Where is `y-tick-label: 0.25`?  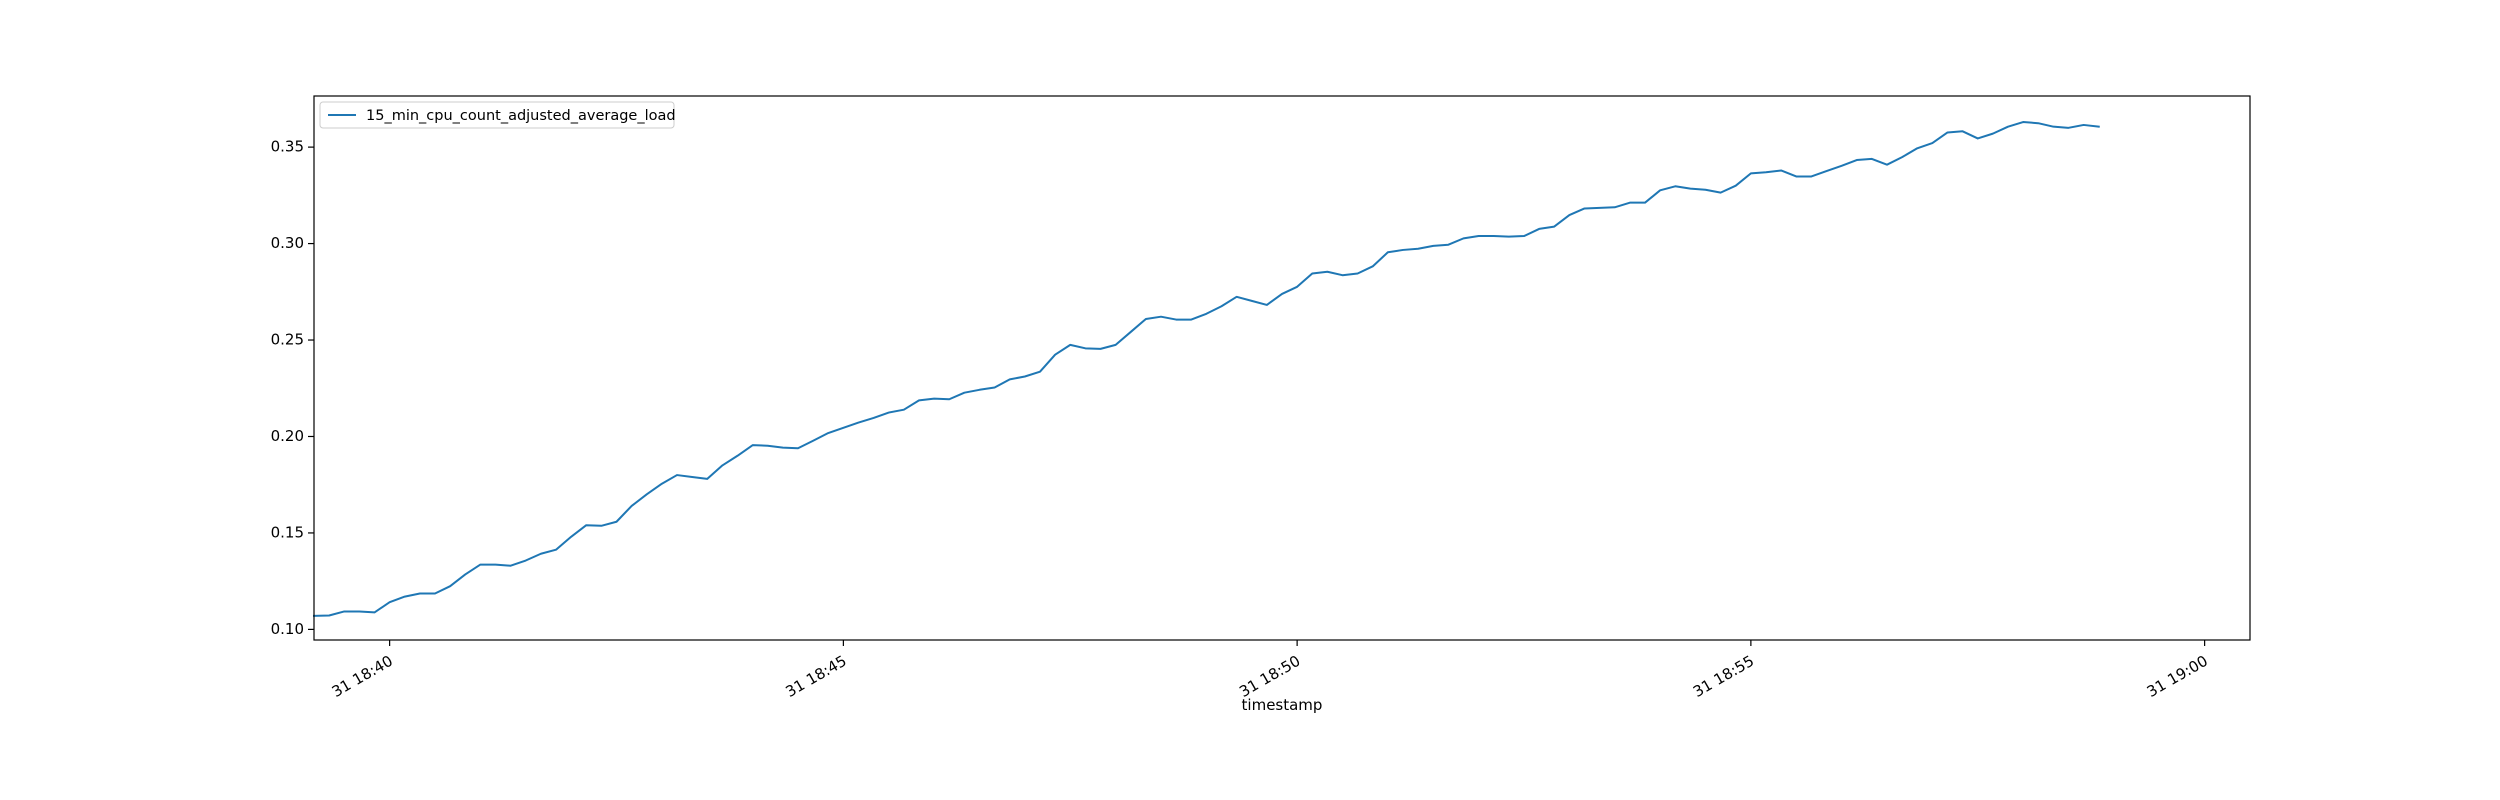
y-tick-label: 0.25 is located at coordinates (287, 340).